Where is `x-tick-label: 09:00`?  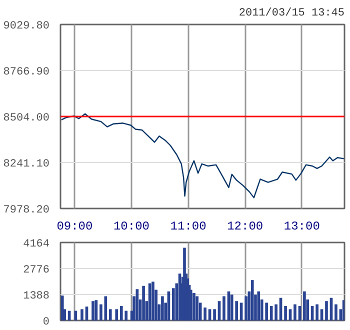 x-tick-label: 09:00 is located at coordinates (74, 227).